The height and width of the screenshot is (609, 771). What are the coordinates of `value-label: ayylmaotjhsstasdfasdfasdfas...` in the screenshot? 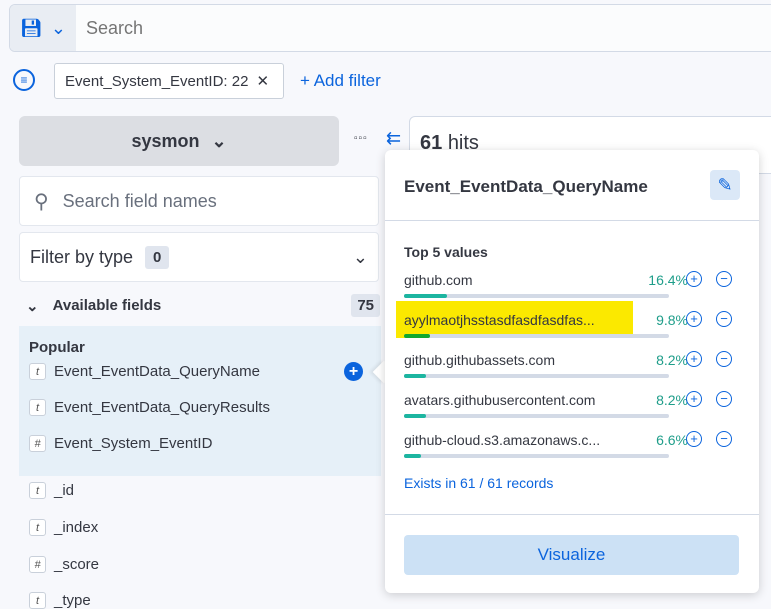 It's located at (499, 320).